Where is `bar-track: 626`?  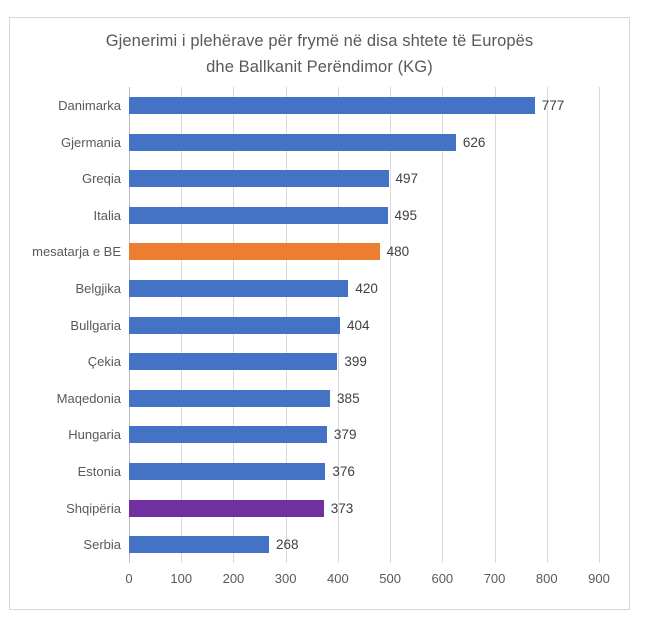 bar-track: 626 is located at coordinates (364, 142).